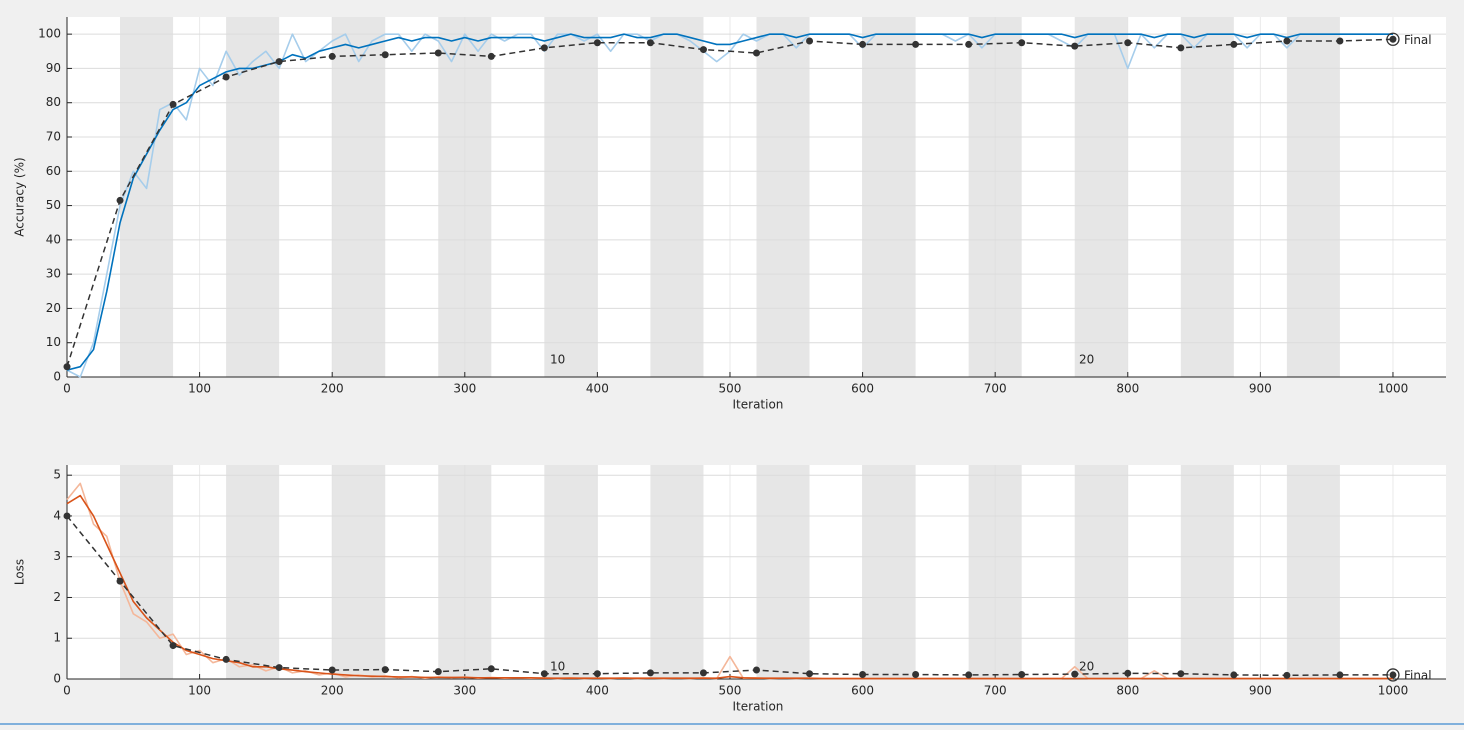 The height and width of the screenshot is (730, 1464). Describe the element at coordinates (57, 638) in the screenshot. I see `y-tick-label: 1` at that location.